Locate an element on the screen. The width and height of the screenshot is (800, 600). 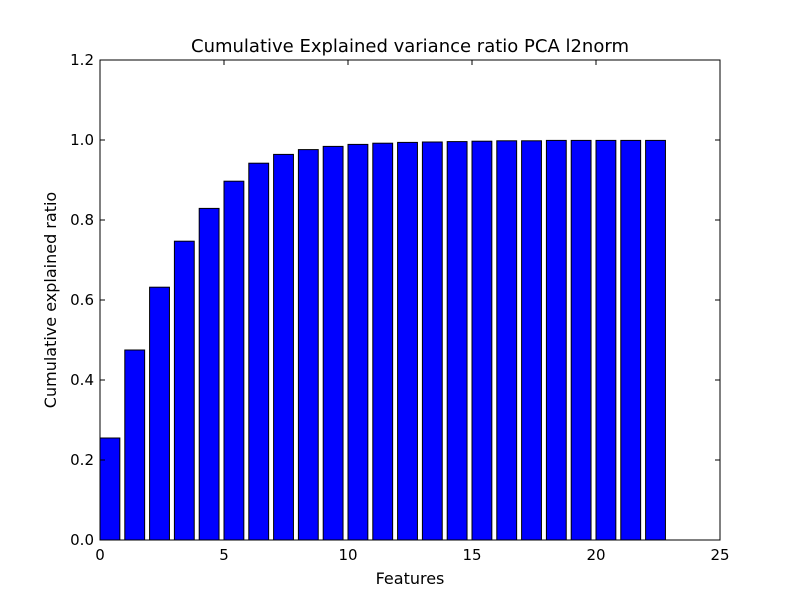
y-axis-label: Cumulative explained ratio is located at coordinates (50, 300).